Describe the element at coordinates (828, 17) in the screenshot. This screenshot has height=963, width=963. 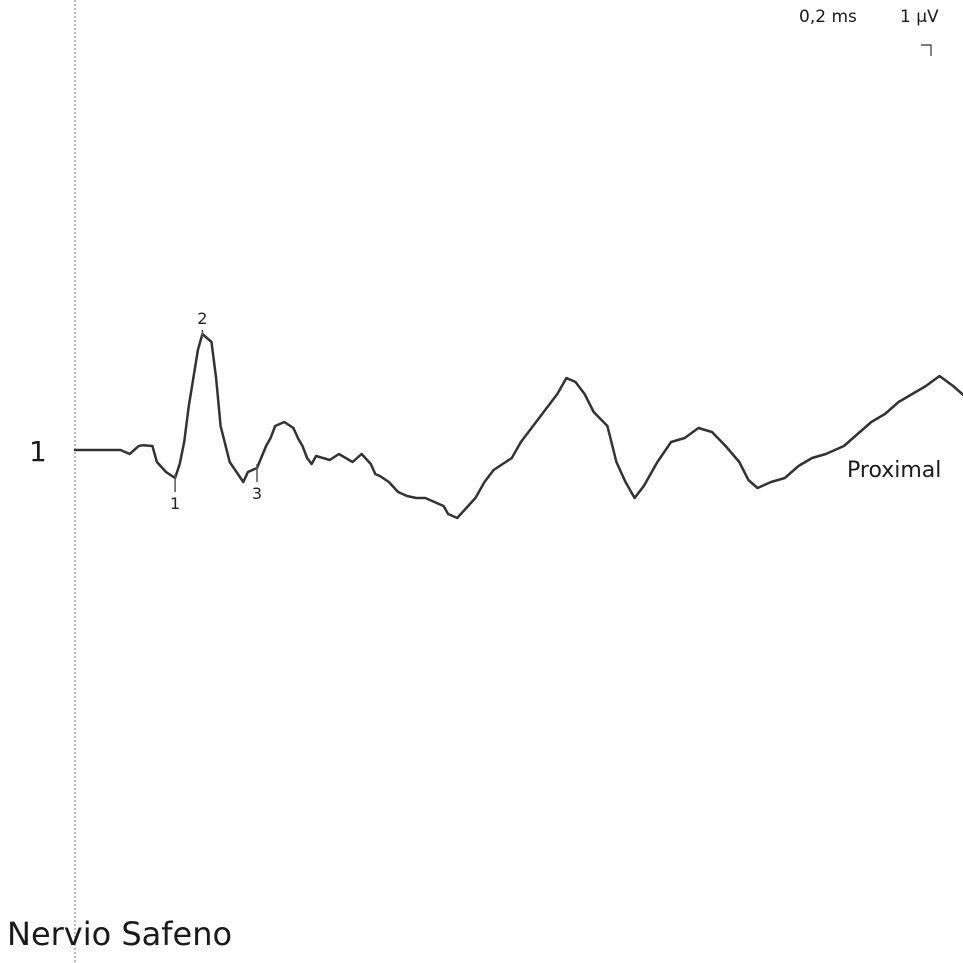
I see `time-scale-label: 0,2 ms` at that location.